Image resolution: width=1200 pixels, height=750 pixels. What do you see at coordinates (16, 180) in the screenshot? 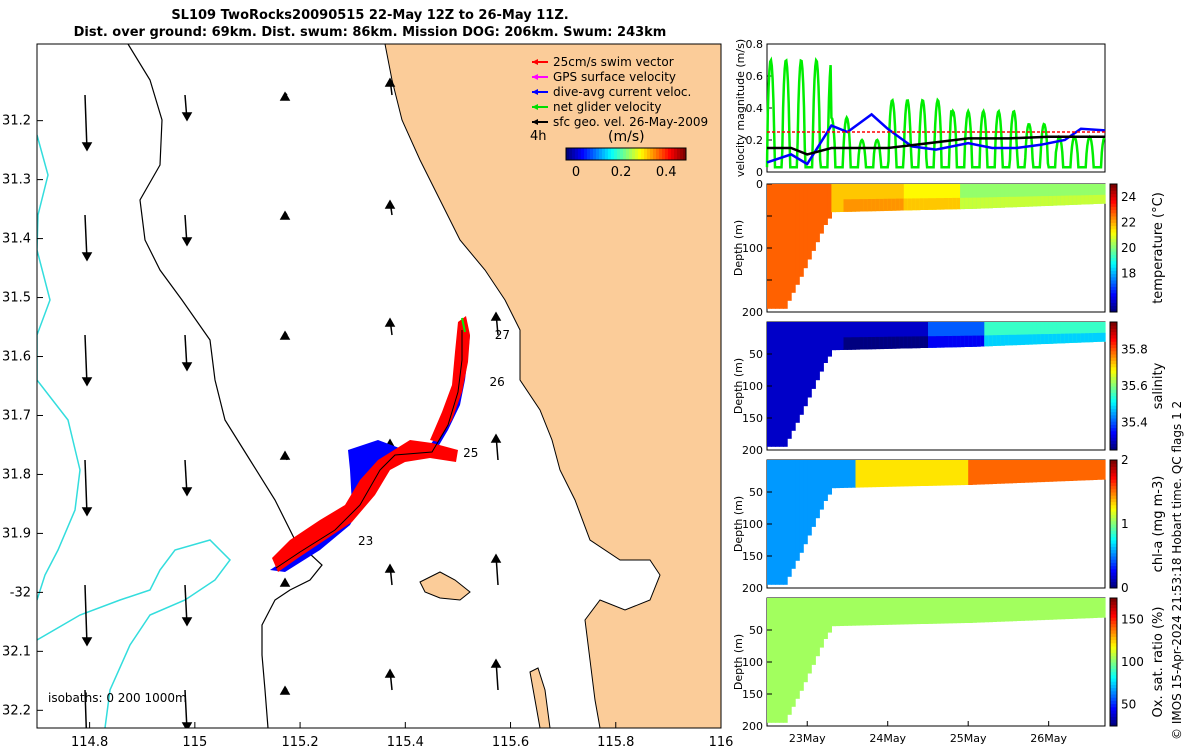
I see `map-ytick-label: 31.3` at bounding box center [16, 180].